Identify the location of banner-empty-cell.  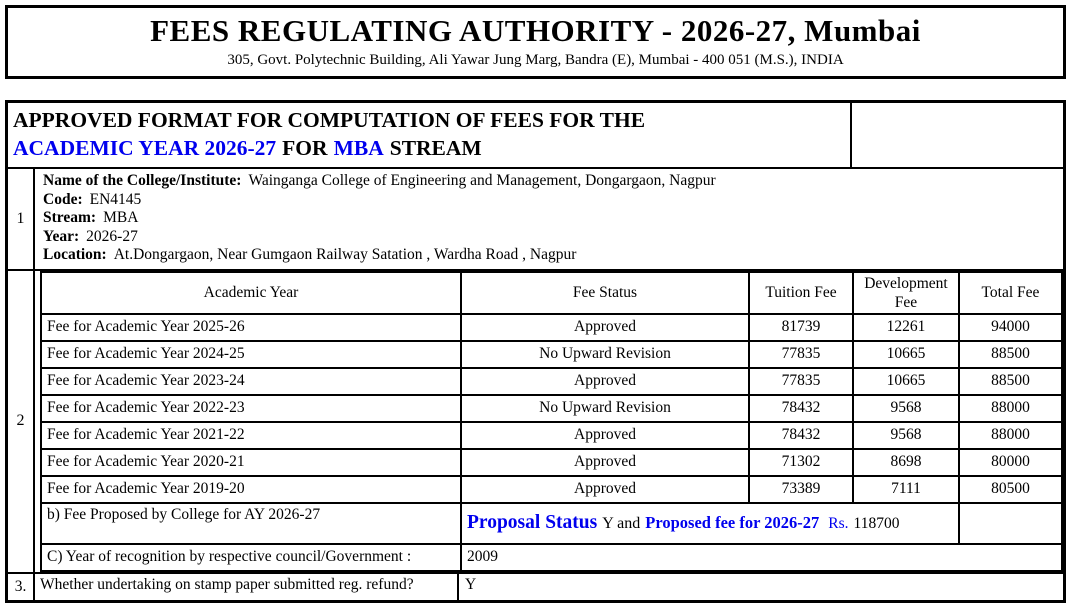
(957, 135).